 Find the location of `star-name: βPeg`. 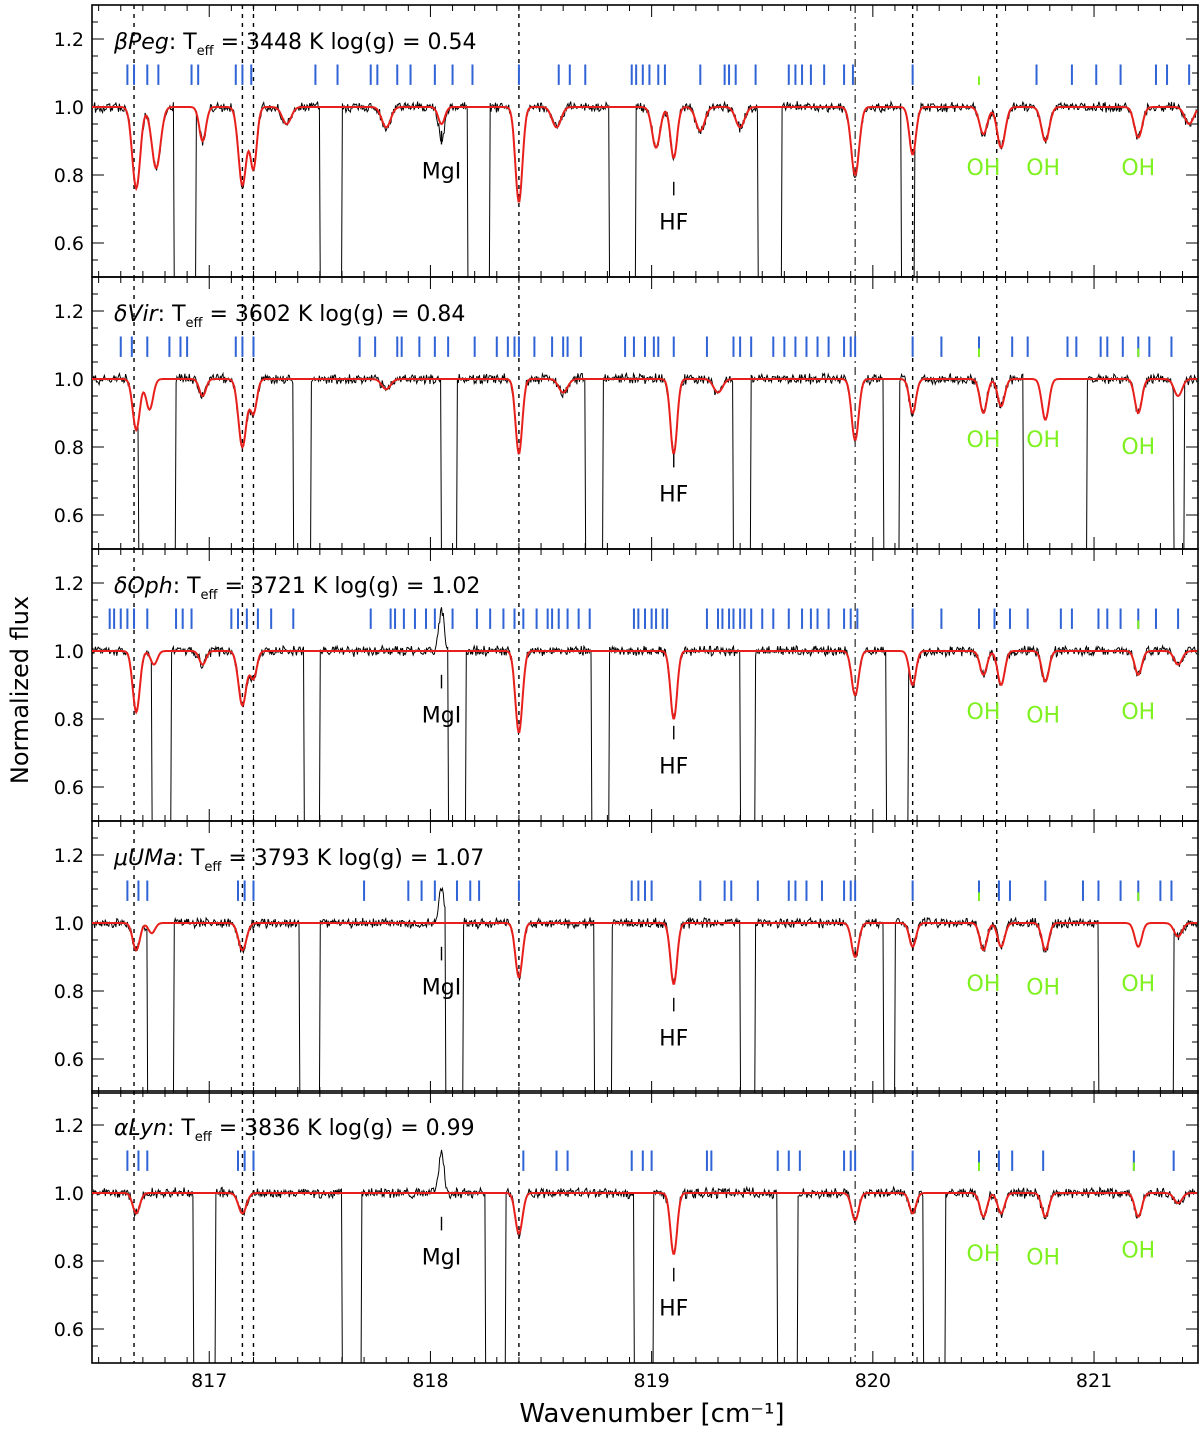

star-name: βPeg is located at coordinates (141, 42).